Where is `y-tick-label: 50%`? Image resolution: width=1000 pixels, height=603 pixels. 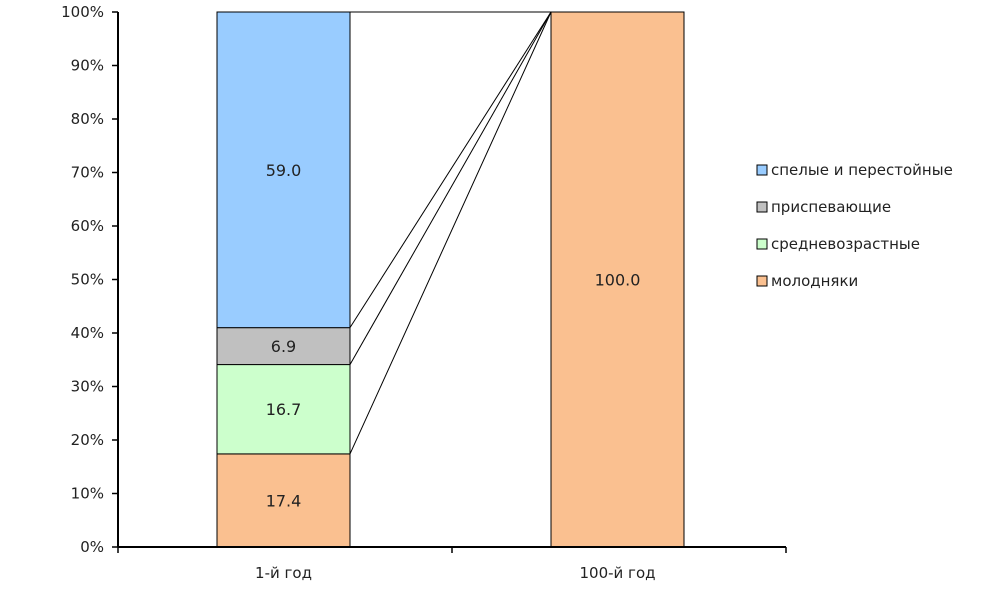
y-tick-label: 50% is located at coordinates (87, 280).